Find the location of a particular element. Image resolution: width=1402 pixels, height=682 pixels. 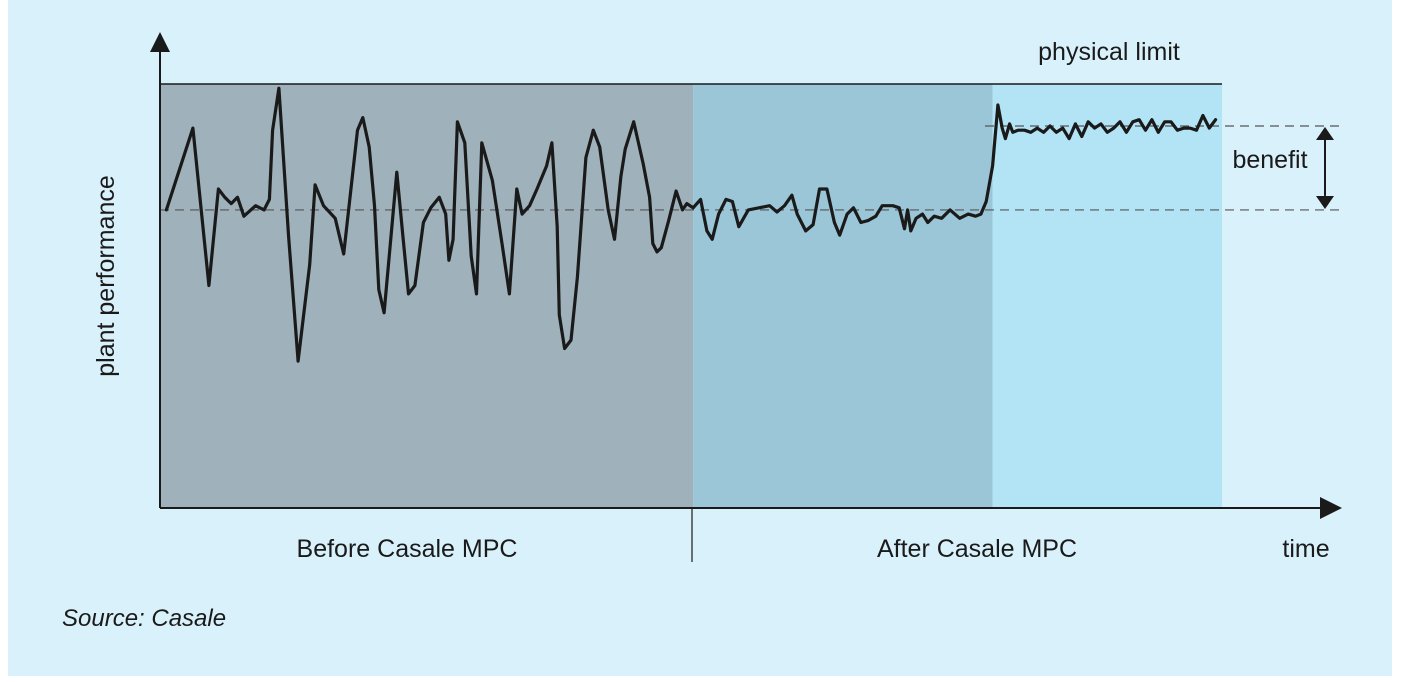

after-region-label: After Casale MPC is located at coordinates (977, 549).